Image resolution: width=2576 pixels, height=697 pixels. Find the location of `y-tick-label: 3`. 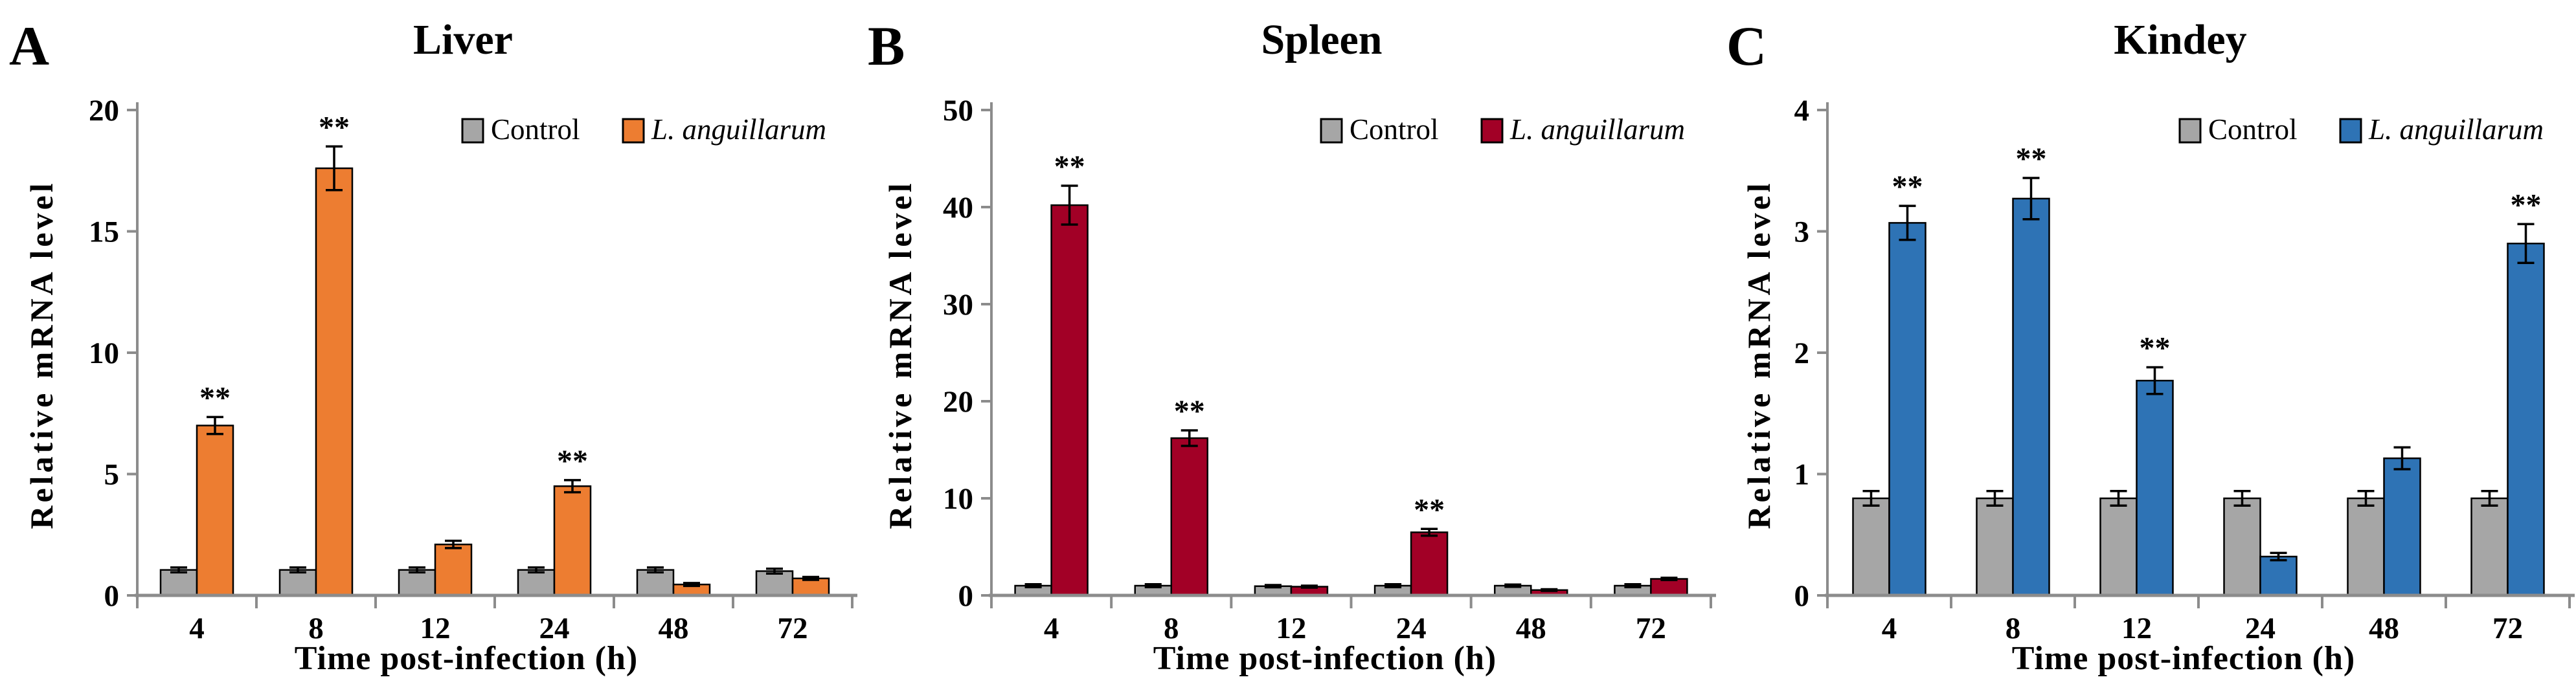

y-tick-label: 3 is located at coordinates (1802, 232).